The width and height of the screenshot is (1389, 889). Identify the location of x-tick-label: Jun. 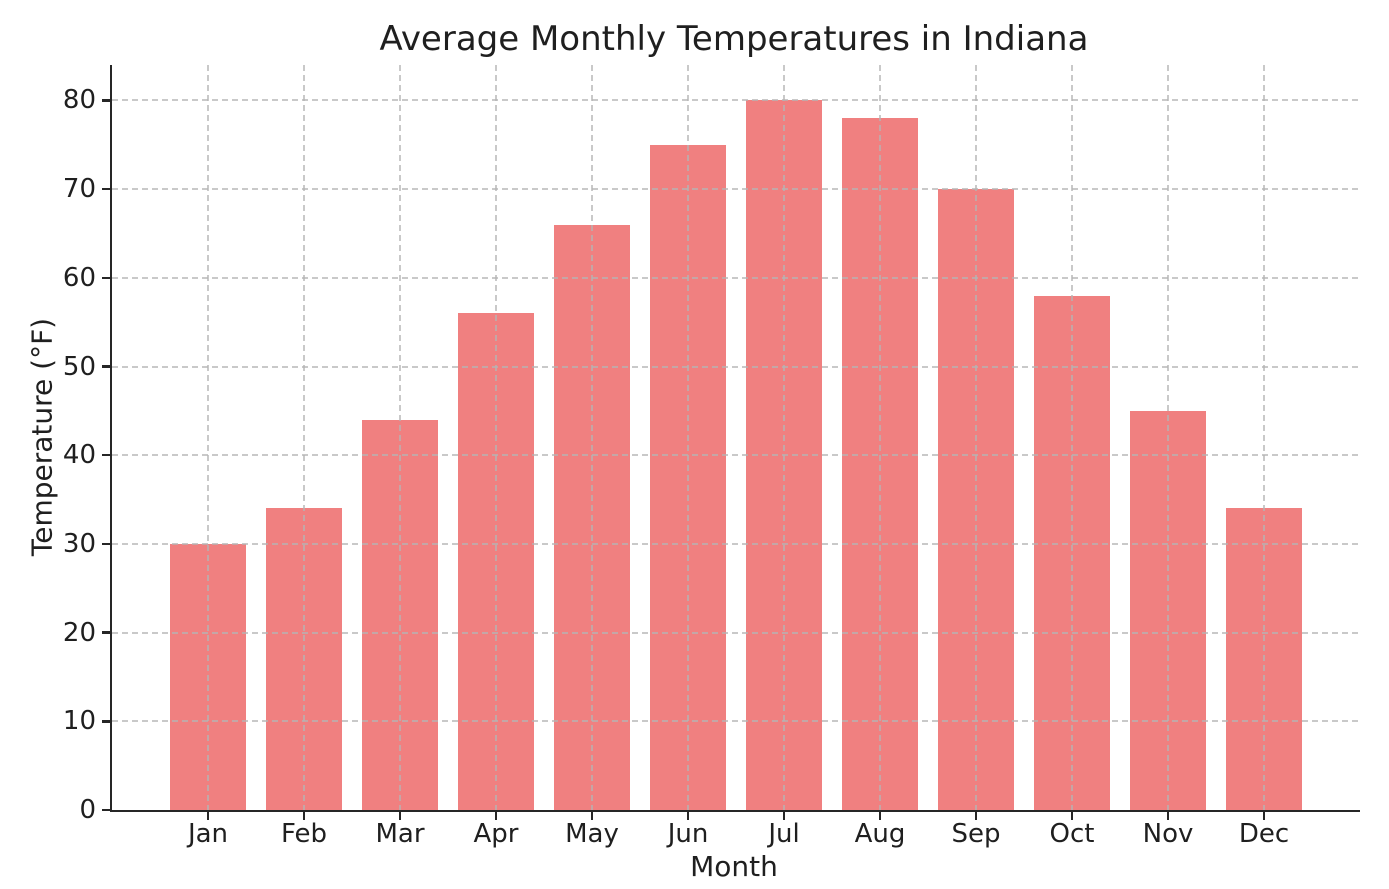
(688, 834).